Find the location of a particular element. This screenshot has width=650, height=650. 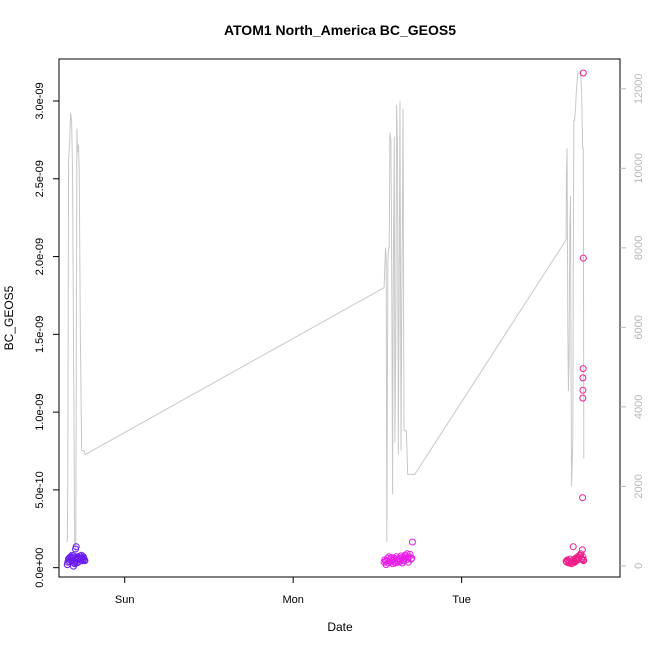

y2-tick-label: 10000 is located at coordinates (639, 168).